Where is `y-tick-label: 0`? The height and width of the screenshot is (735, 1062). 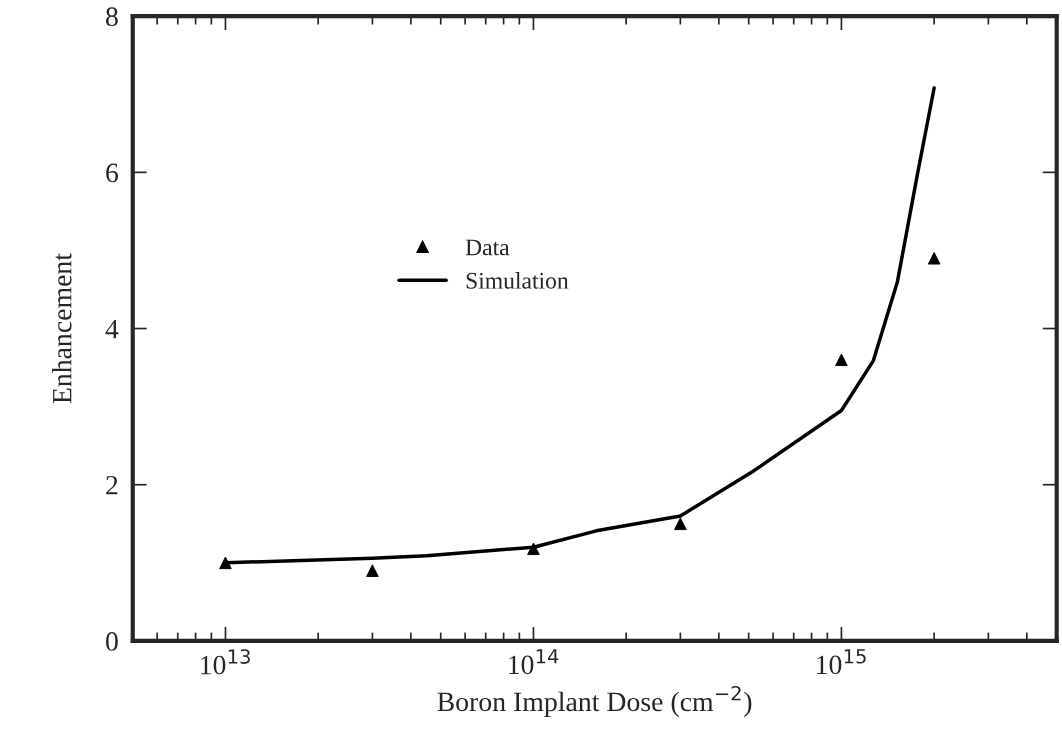
y-tick-label: 0 is located at coordinates (112, 641).